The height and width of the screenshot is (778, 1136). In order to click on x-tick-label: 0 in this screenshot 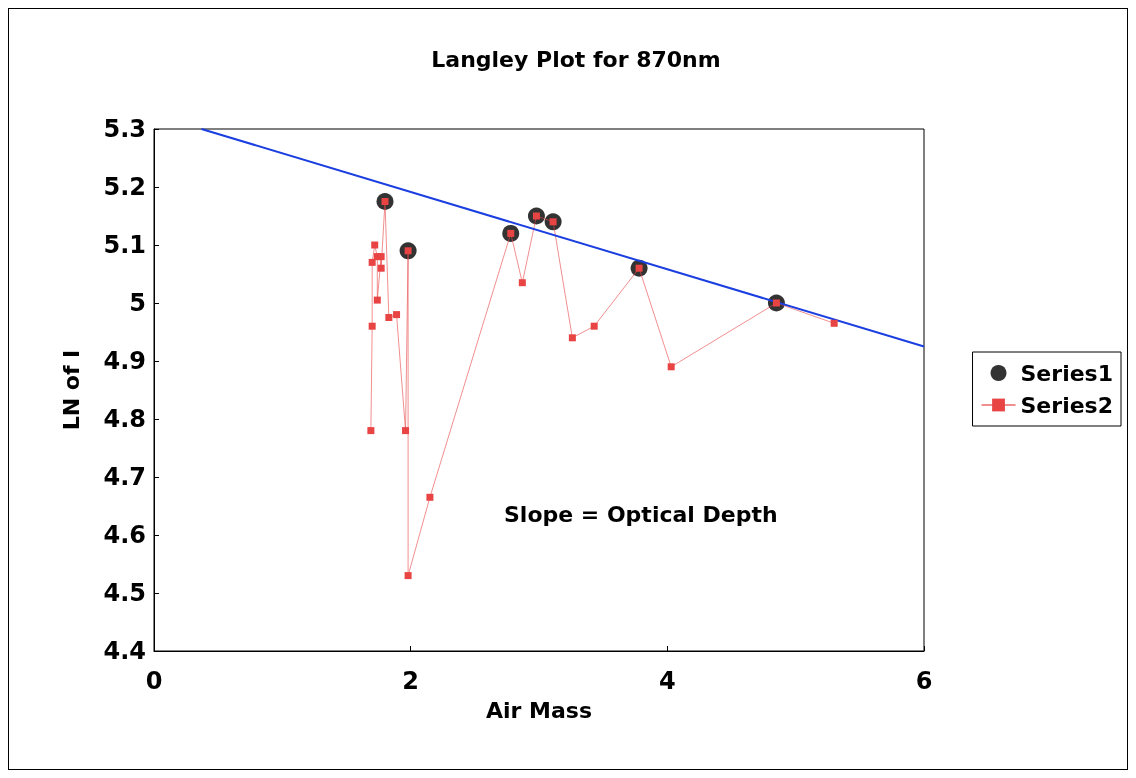, I will do `click(154, 681)`.